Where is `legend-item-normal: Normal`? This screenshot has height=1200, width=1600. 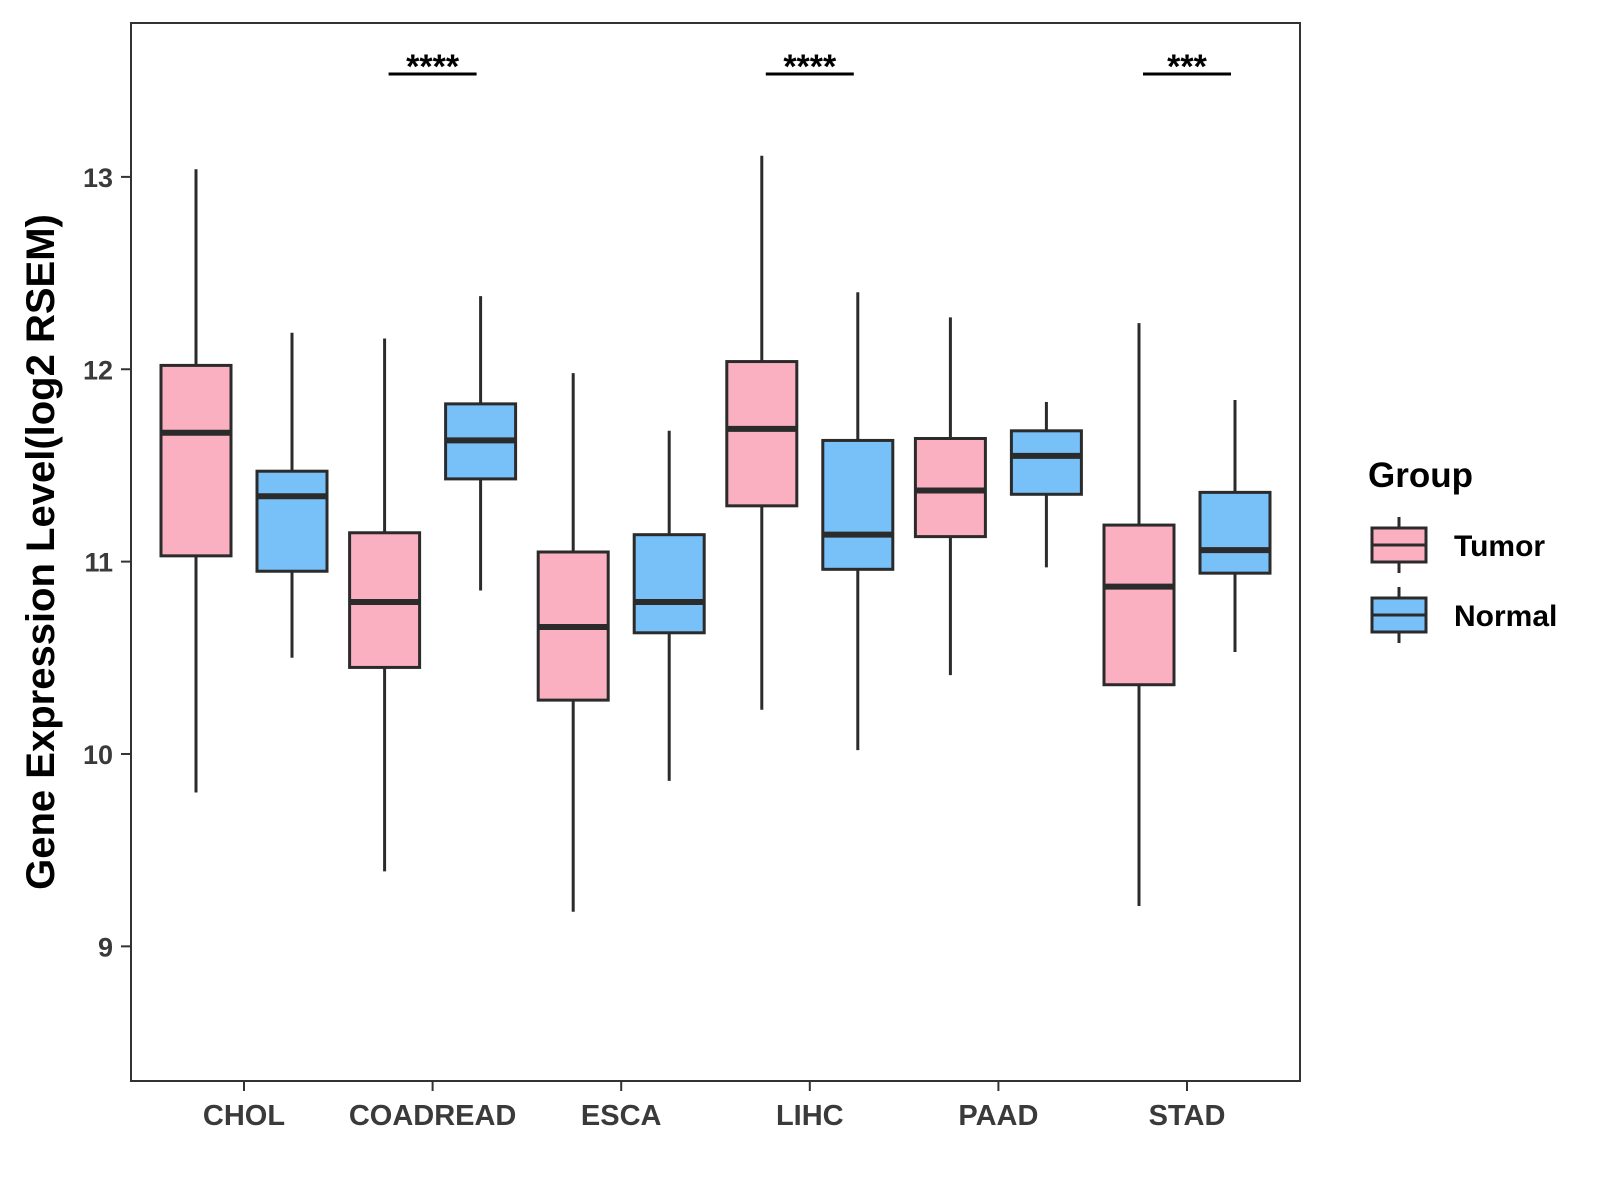
legend-item-normal: Normal is located at coordinates (1463, 615).